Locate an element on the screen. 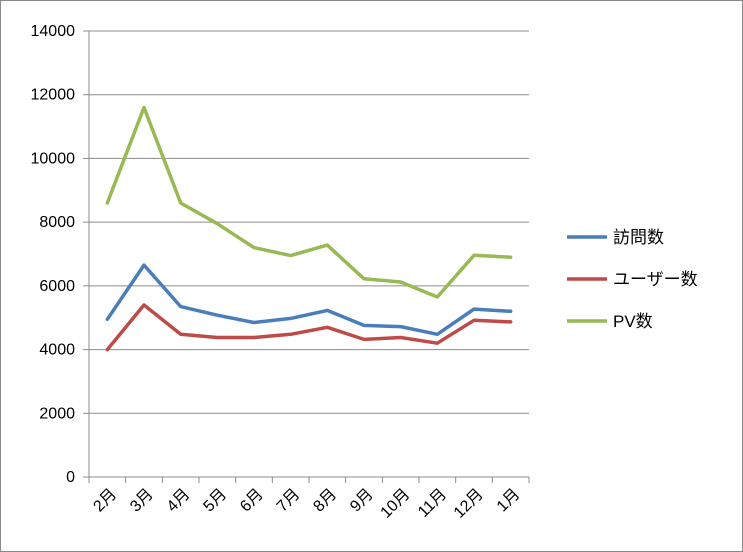 This screenshot has width=743, height=552. y-tick-label: 4000 is located at coordinates (57, 350).